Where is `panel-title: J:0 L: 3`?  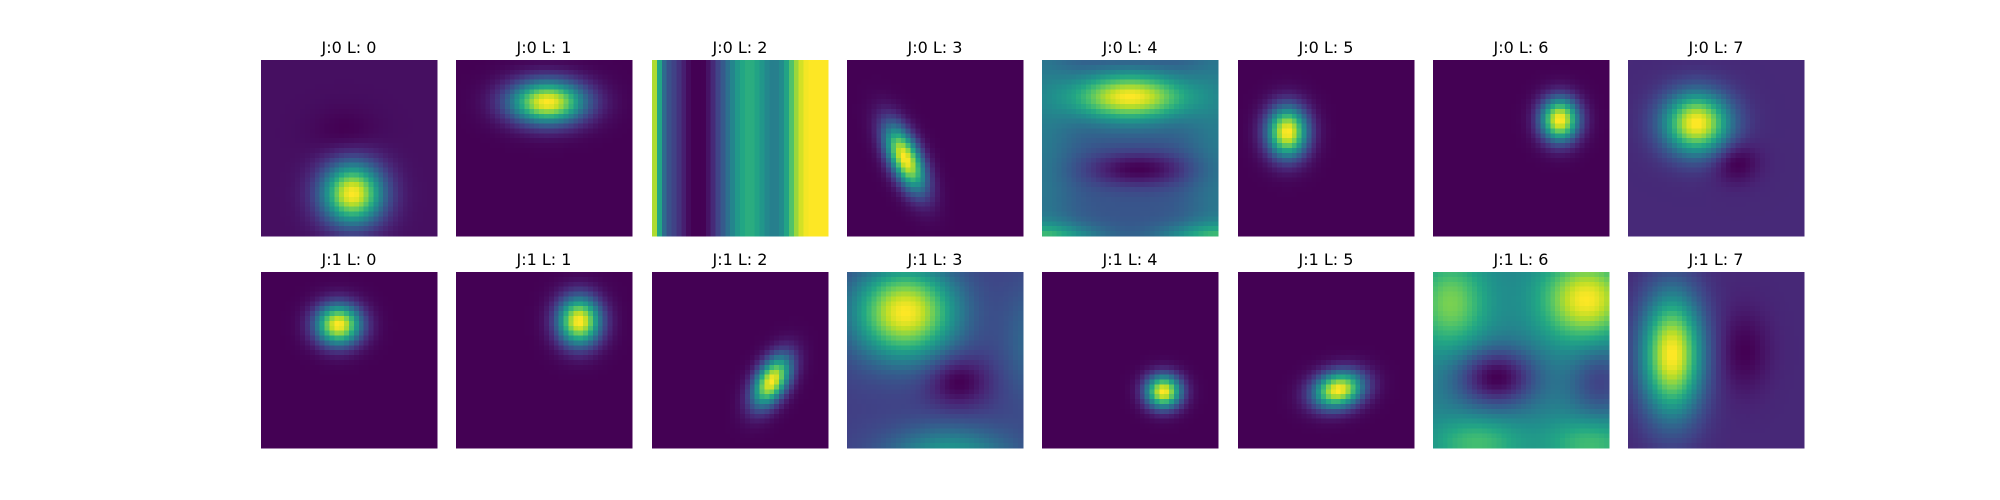 panel-title: J:0 L: 3 is located at coordinates (935, 47).